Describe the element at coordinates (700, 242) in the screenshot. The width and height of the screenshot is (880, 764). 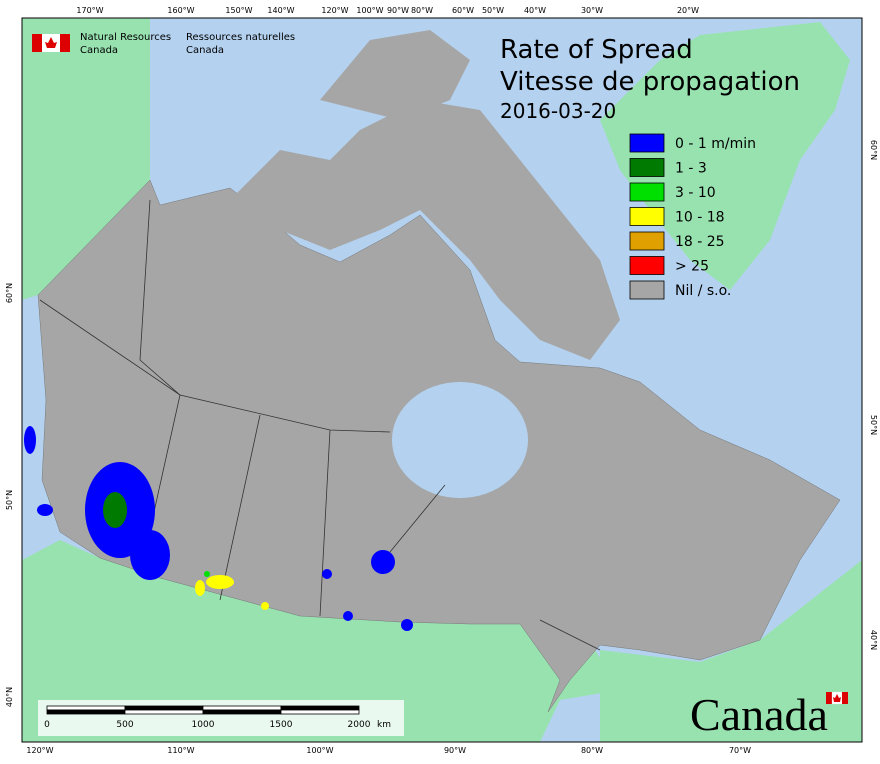
I see `legend-label: 18 - 25` at that location.